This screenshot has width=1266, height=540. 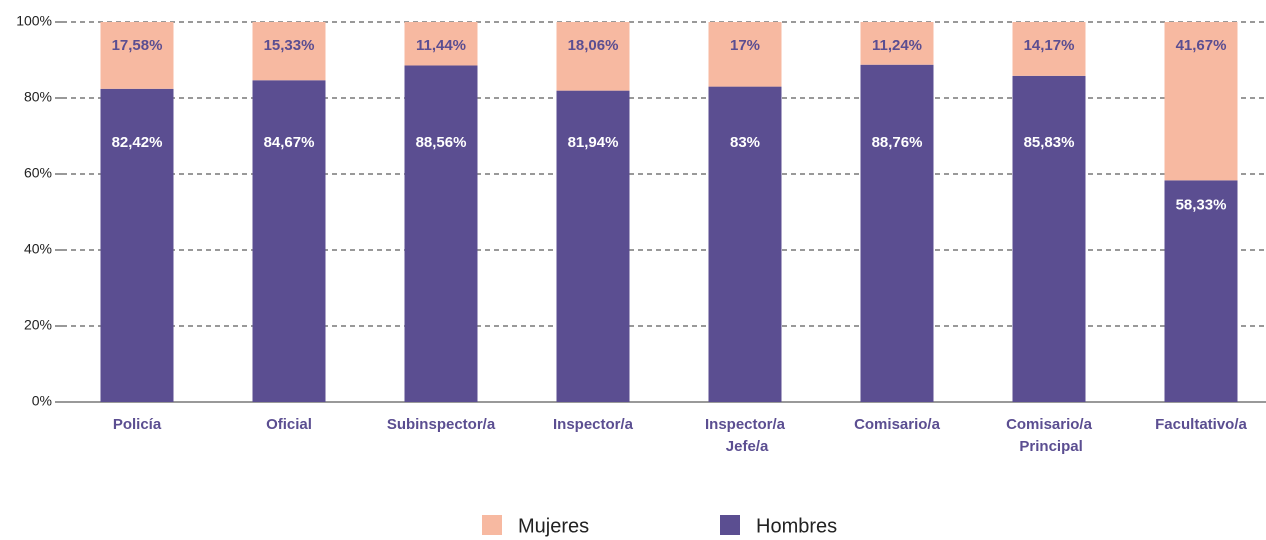 What do you see at coordinates (441, 424) in the screenshot?
I see `x-tick-label: Subinspector/a` at bounding box center [441, 424].